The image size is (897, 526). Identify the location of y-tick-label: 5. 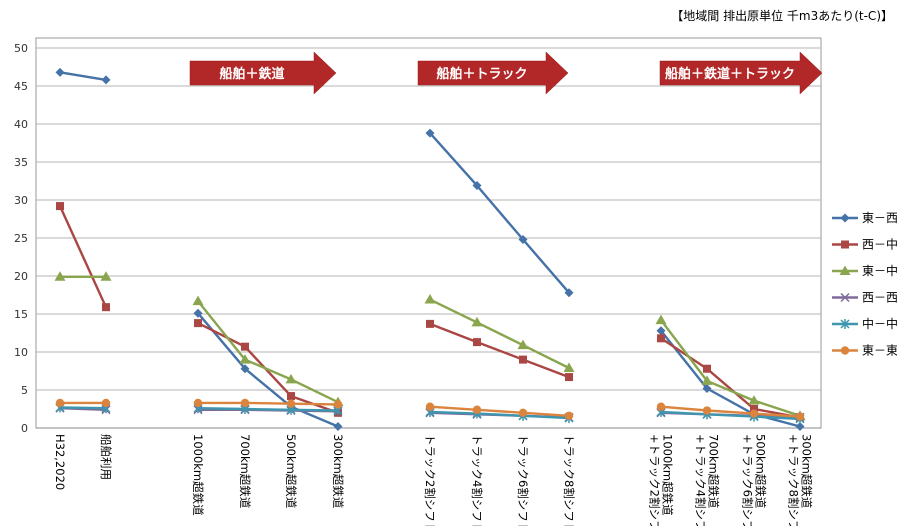
(24, 390).